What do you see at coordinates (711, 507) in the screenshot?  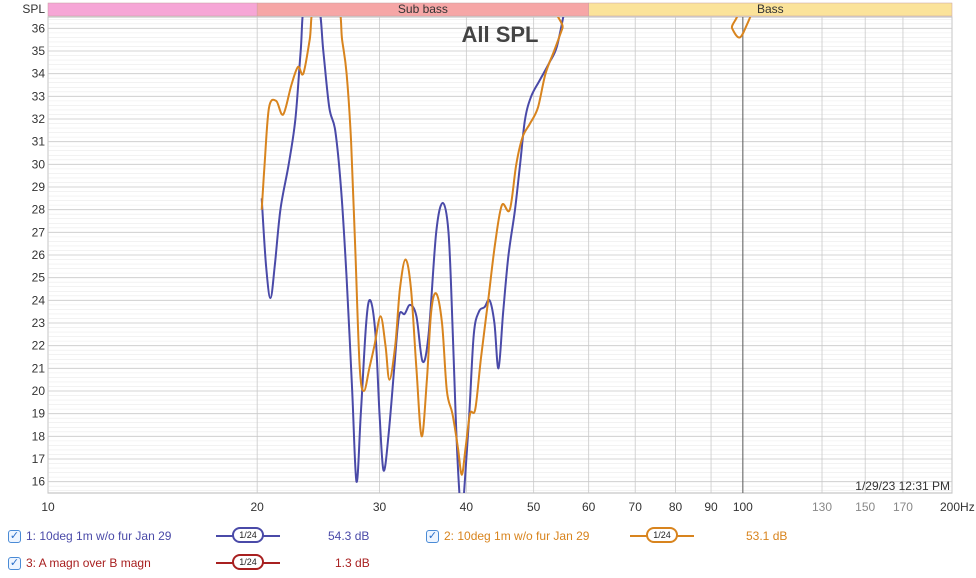 I see `x-tick-label: 90` at bounding box center [711, 507].